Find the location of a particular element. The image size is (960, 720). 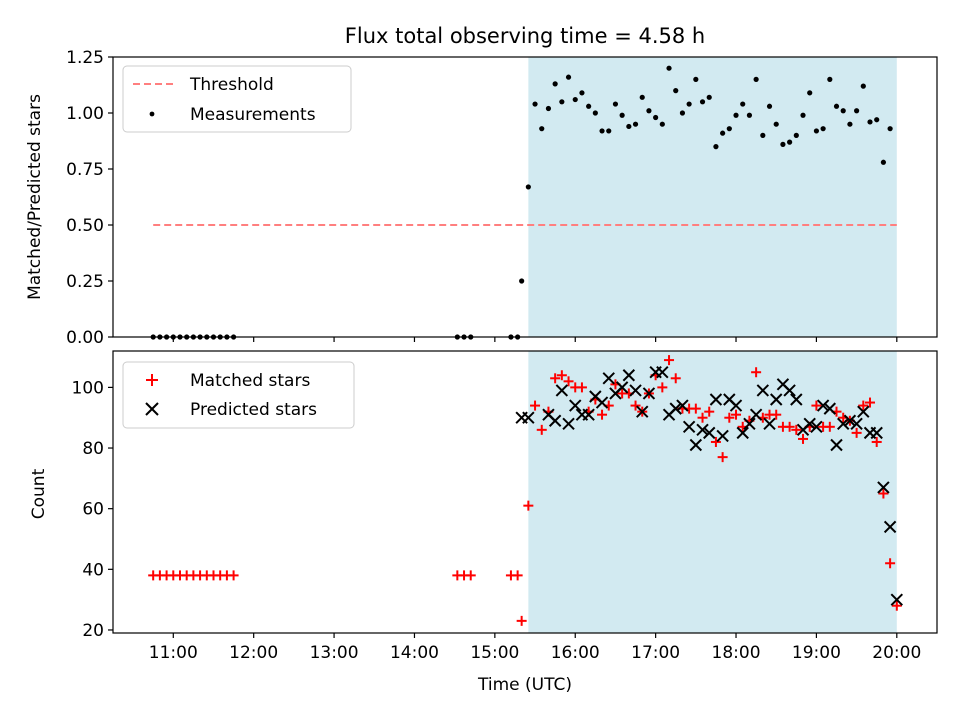

top-legend: Threshold Measurements is located at coordinates (237, 99).